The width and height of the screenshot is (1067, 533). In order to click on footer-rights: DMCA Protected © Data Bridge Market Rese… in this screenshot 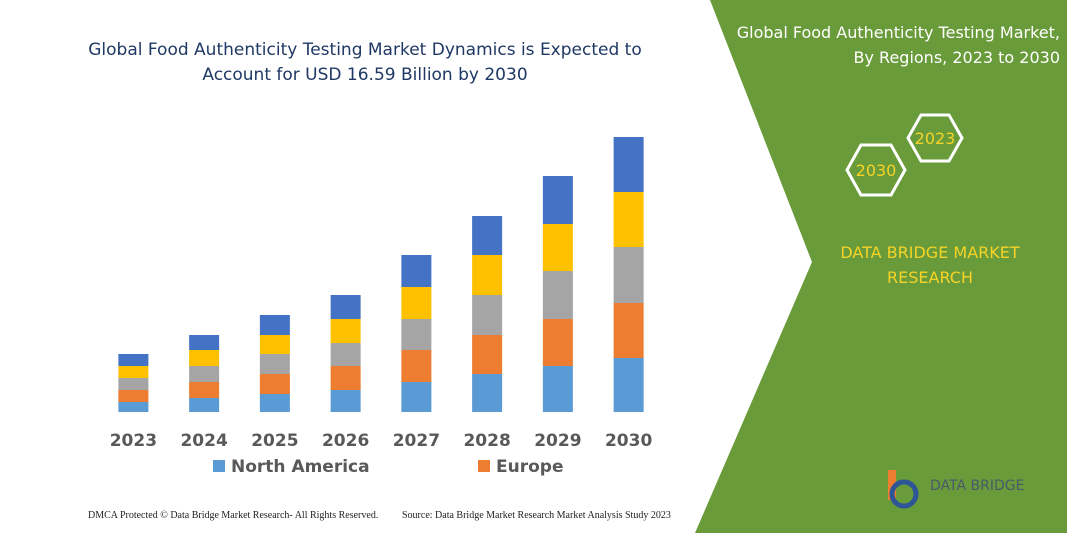, I will do `click(233, 515)`.